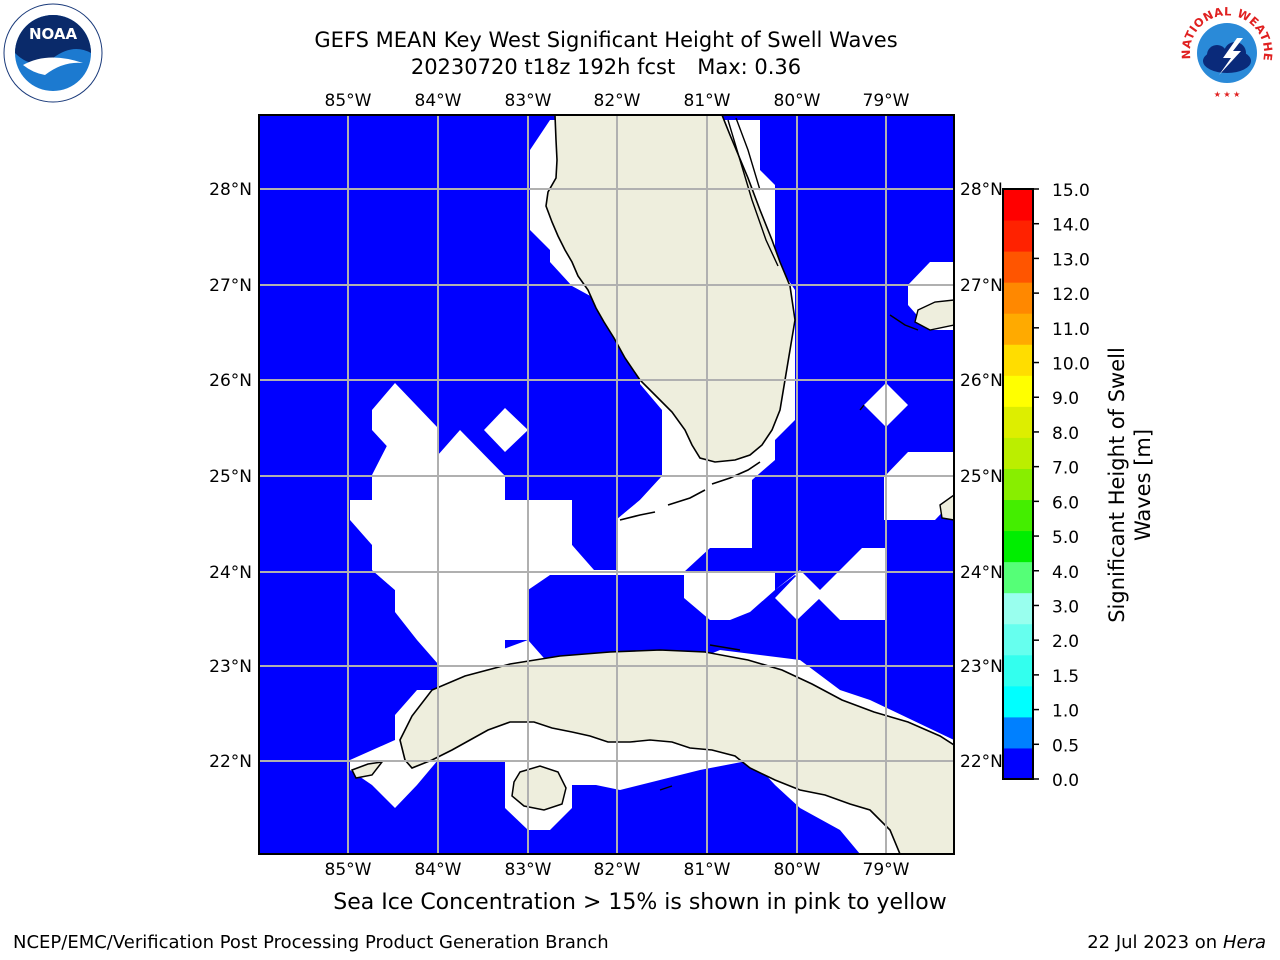  Describe the element at coordinates (1065, 399) in the screenshot. I see `colorbar-tick-label: 9.0` at that location.